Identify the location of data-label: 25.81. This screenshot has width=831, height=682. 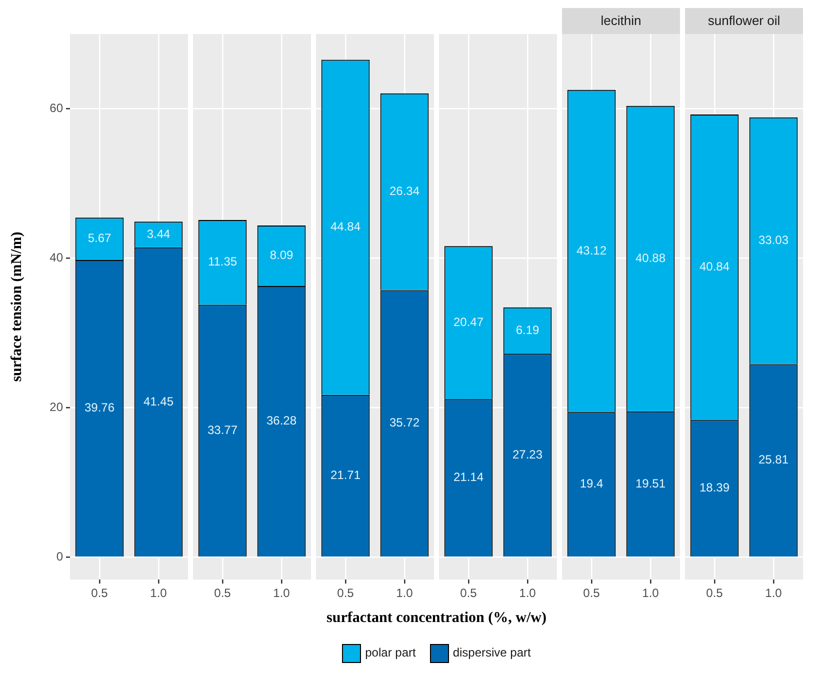
(773, 459).